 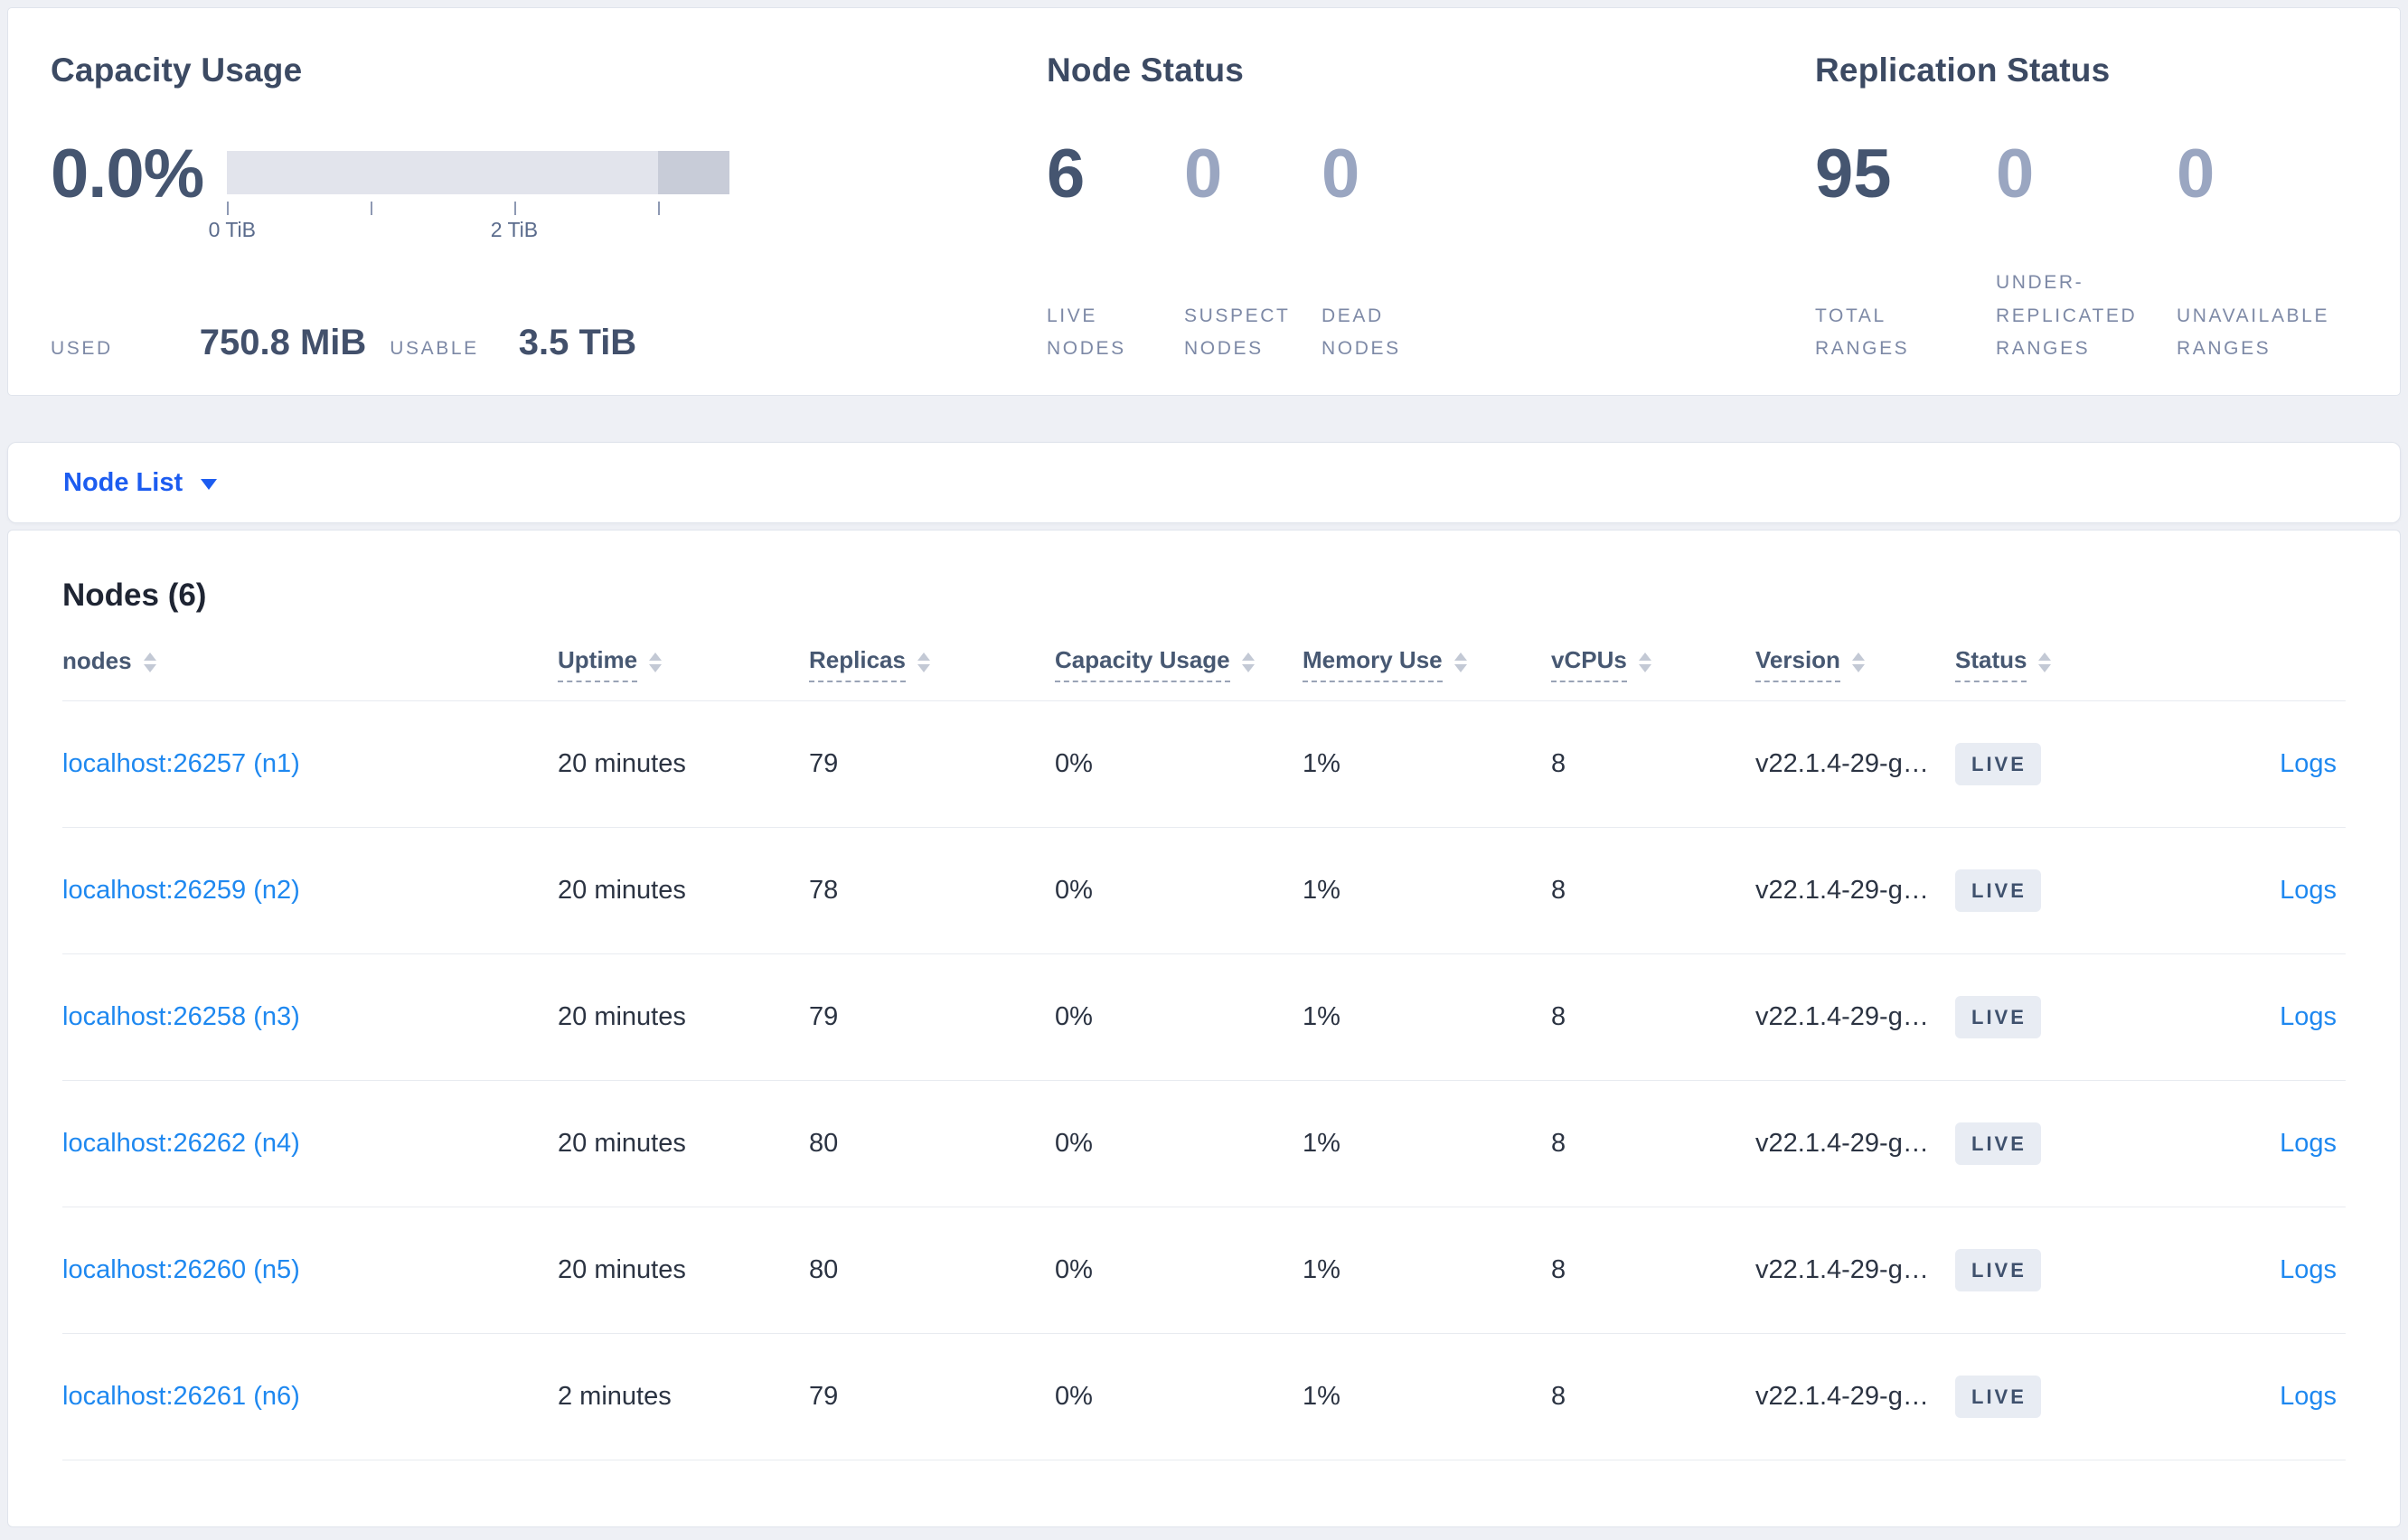 What do you see at coordinates (1253, 253) in the screenshot?
I see `suspect-nodes-stat: 0 SUSPECT NODES` at bounding box center [1253, 253].